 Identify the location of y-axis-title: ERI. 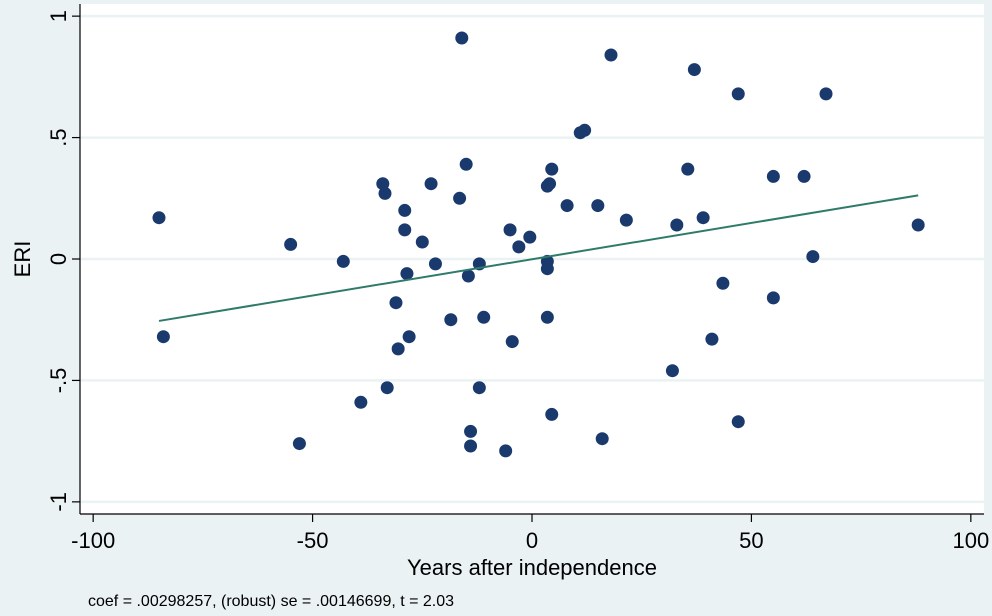
(22, 259).